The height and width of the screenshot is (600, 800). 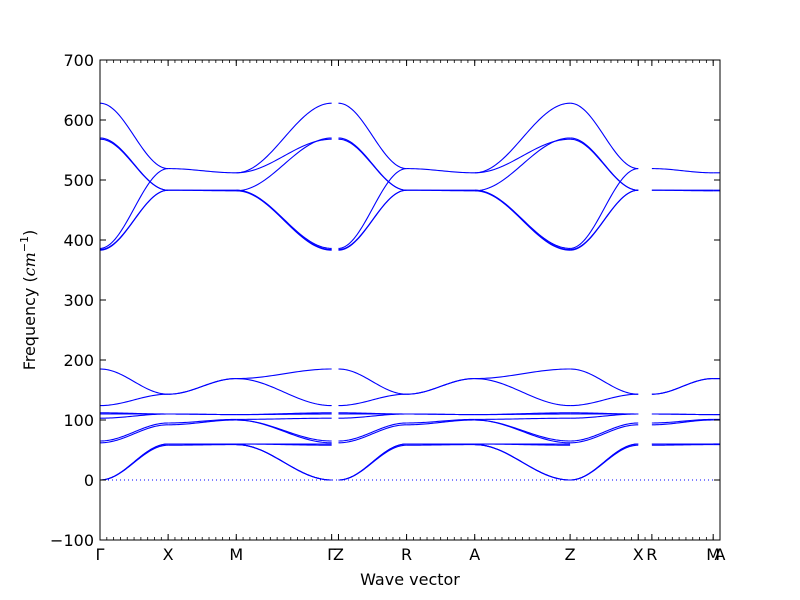 What do you see at coordinates (284, 444) in the screenshot?
I see `band-line-M-Γ-14` at bounding box center [284, 444].